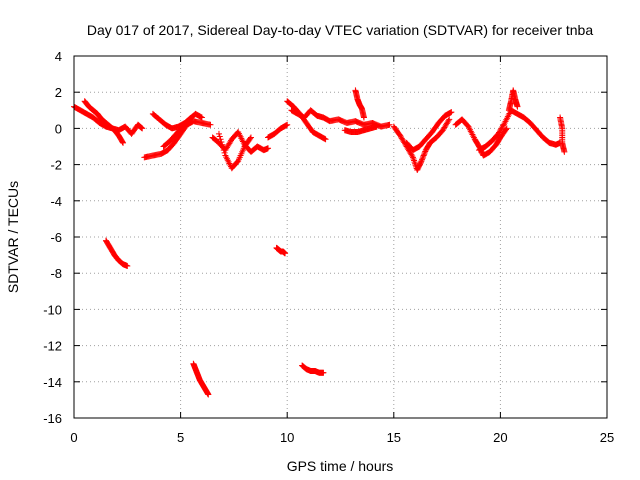 This screenshot has height=480, width=640. What do you see at coordinates (180, 437) in the screenshot?
I see `x-tick-label: 5` at bounding box center [180, 437].